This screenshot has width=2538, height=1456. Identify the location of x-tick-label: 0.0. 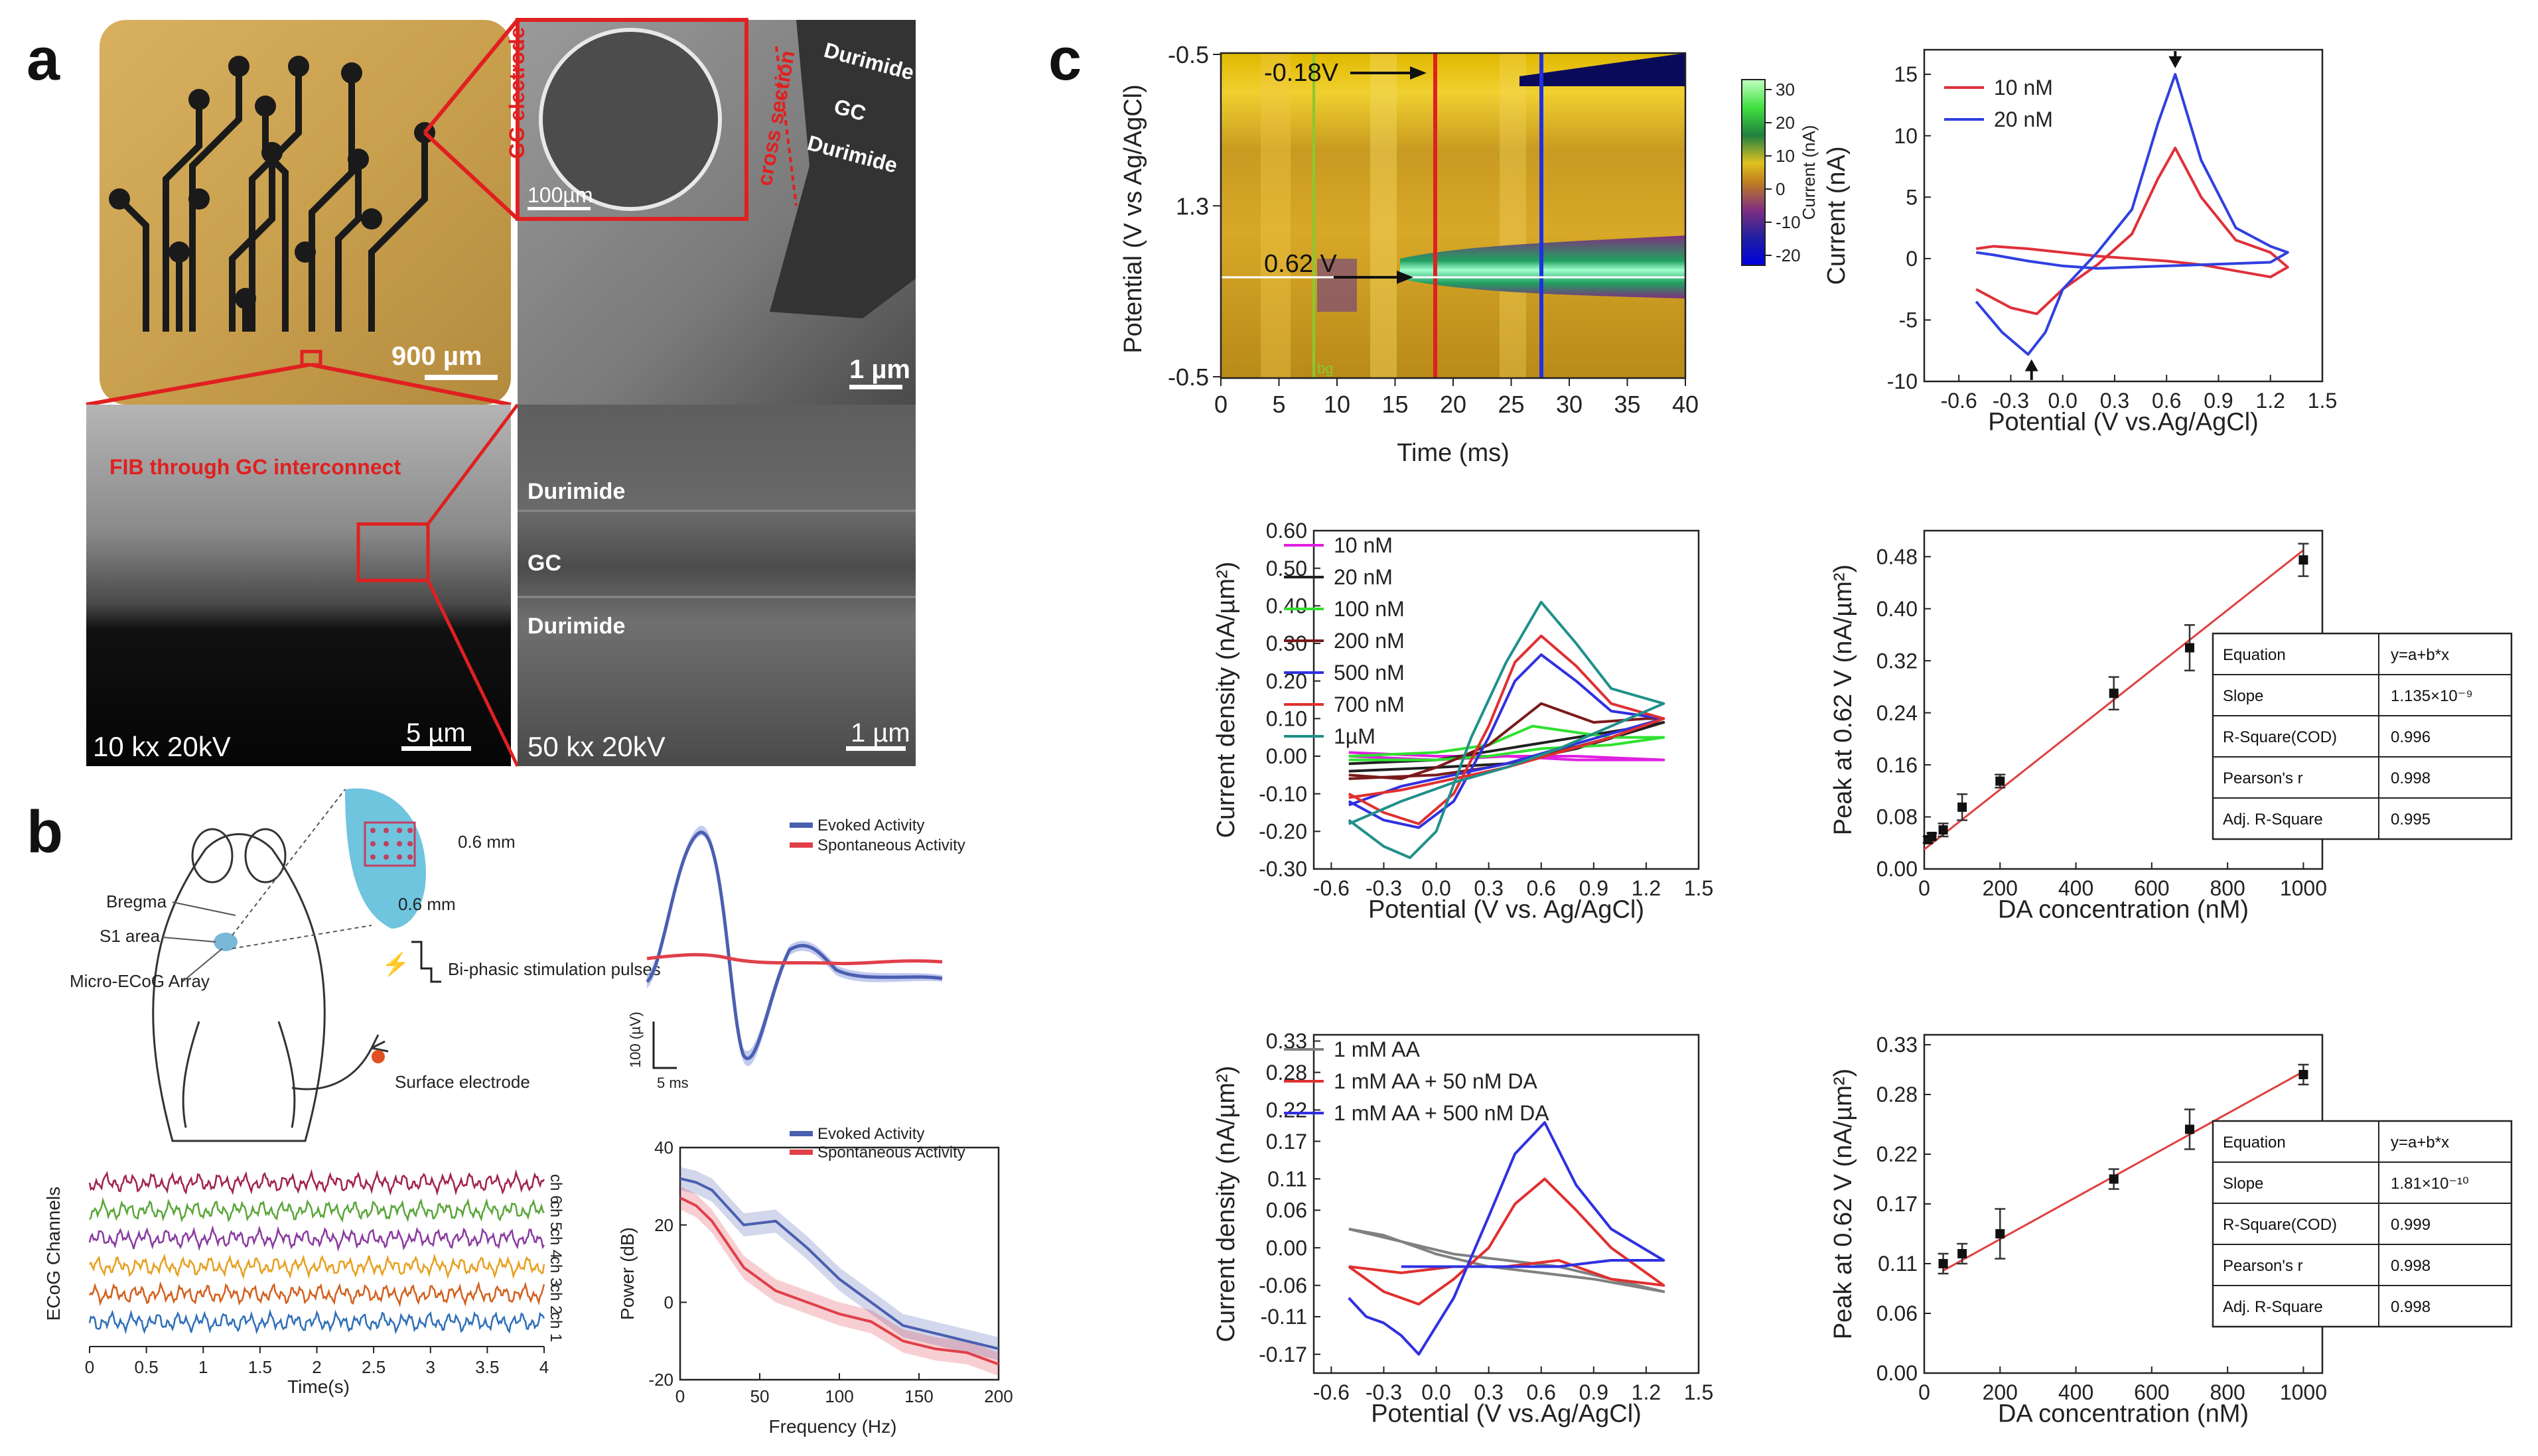
(1435, 1392).